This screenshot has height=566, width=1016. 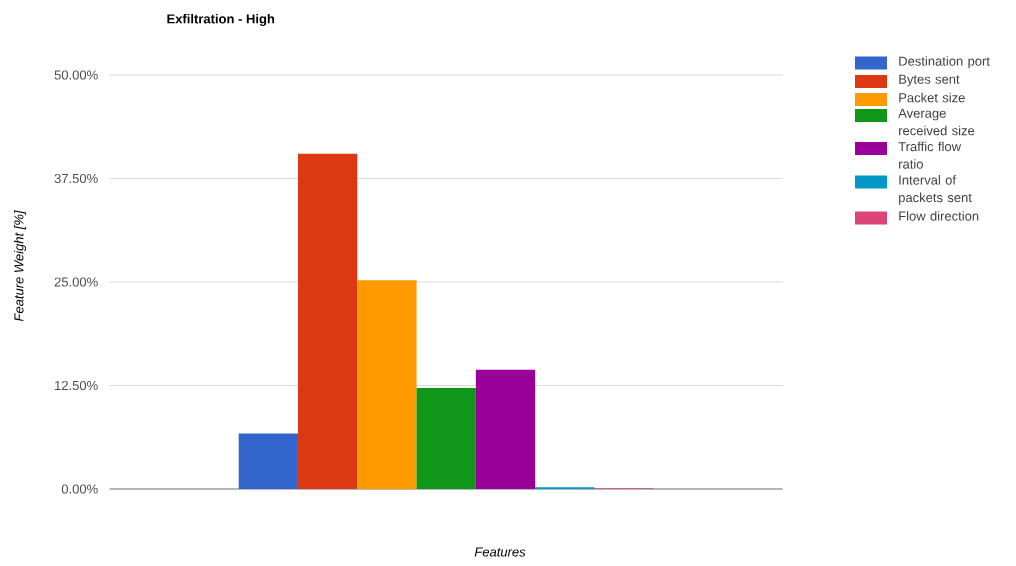 What do you see at coordinates (939, 216) in the screenshot?
I see `legend-label: Flow direction` at bounding box center [939, 216].